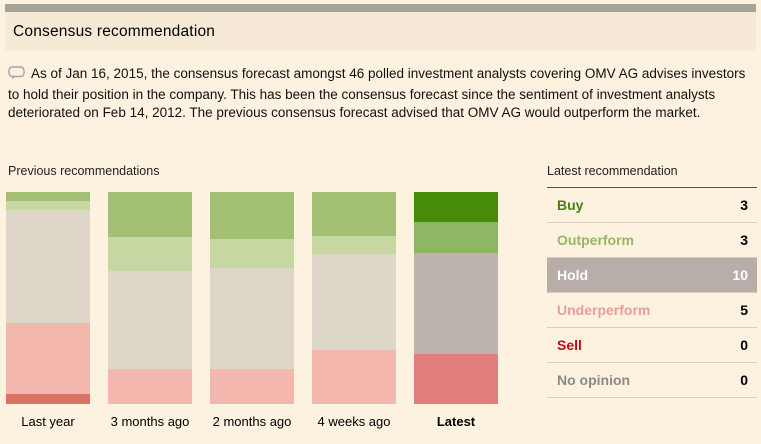 The image size is (761, 444). What do you see at coordinates (84, 171) in the screenshot?
I see `previous-recommendations-label: Previous recommendations` at bounding box center [84, 171].